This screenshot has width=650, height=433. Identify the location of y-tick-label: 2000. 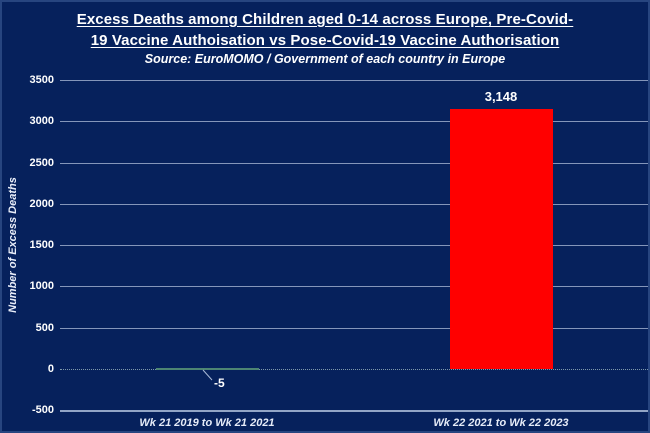
(41, 203).